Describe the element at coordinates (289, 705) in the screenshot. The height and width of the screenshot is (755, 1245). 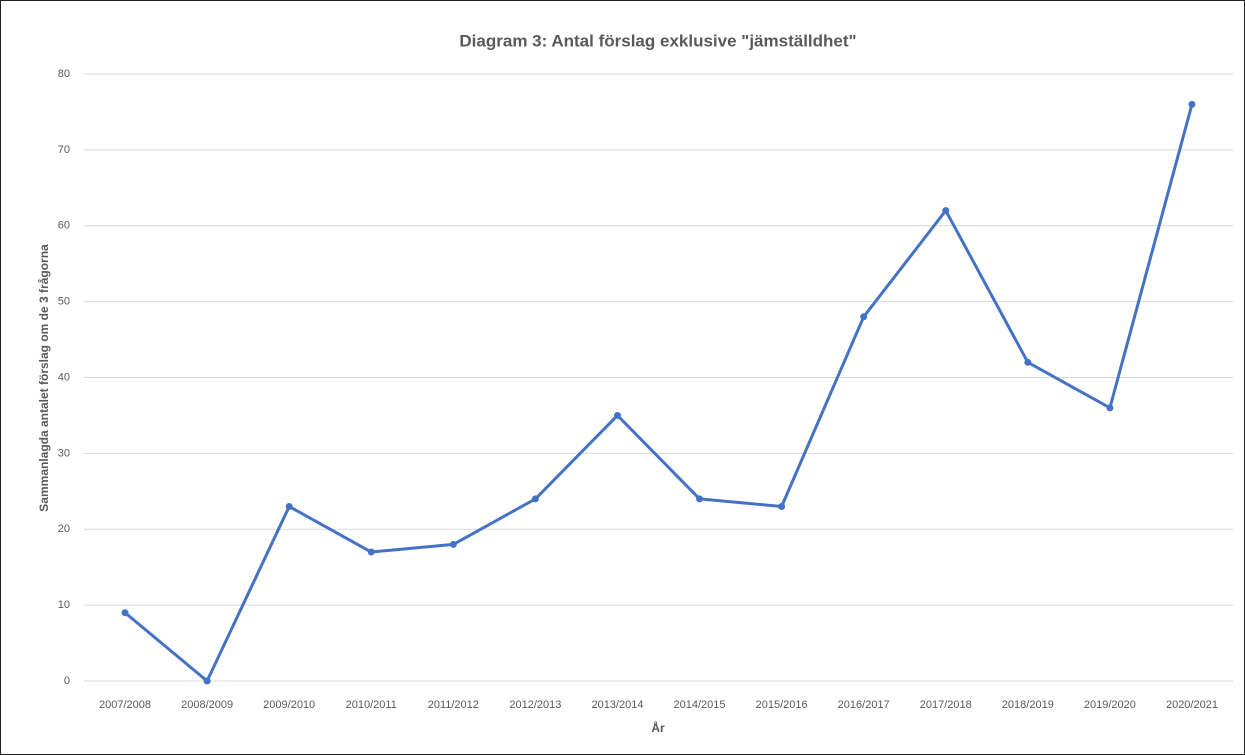
I see `x-tick-label: 2009/2010` at that location.